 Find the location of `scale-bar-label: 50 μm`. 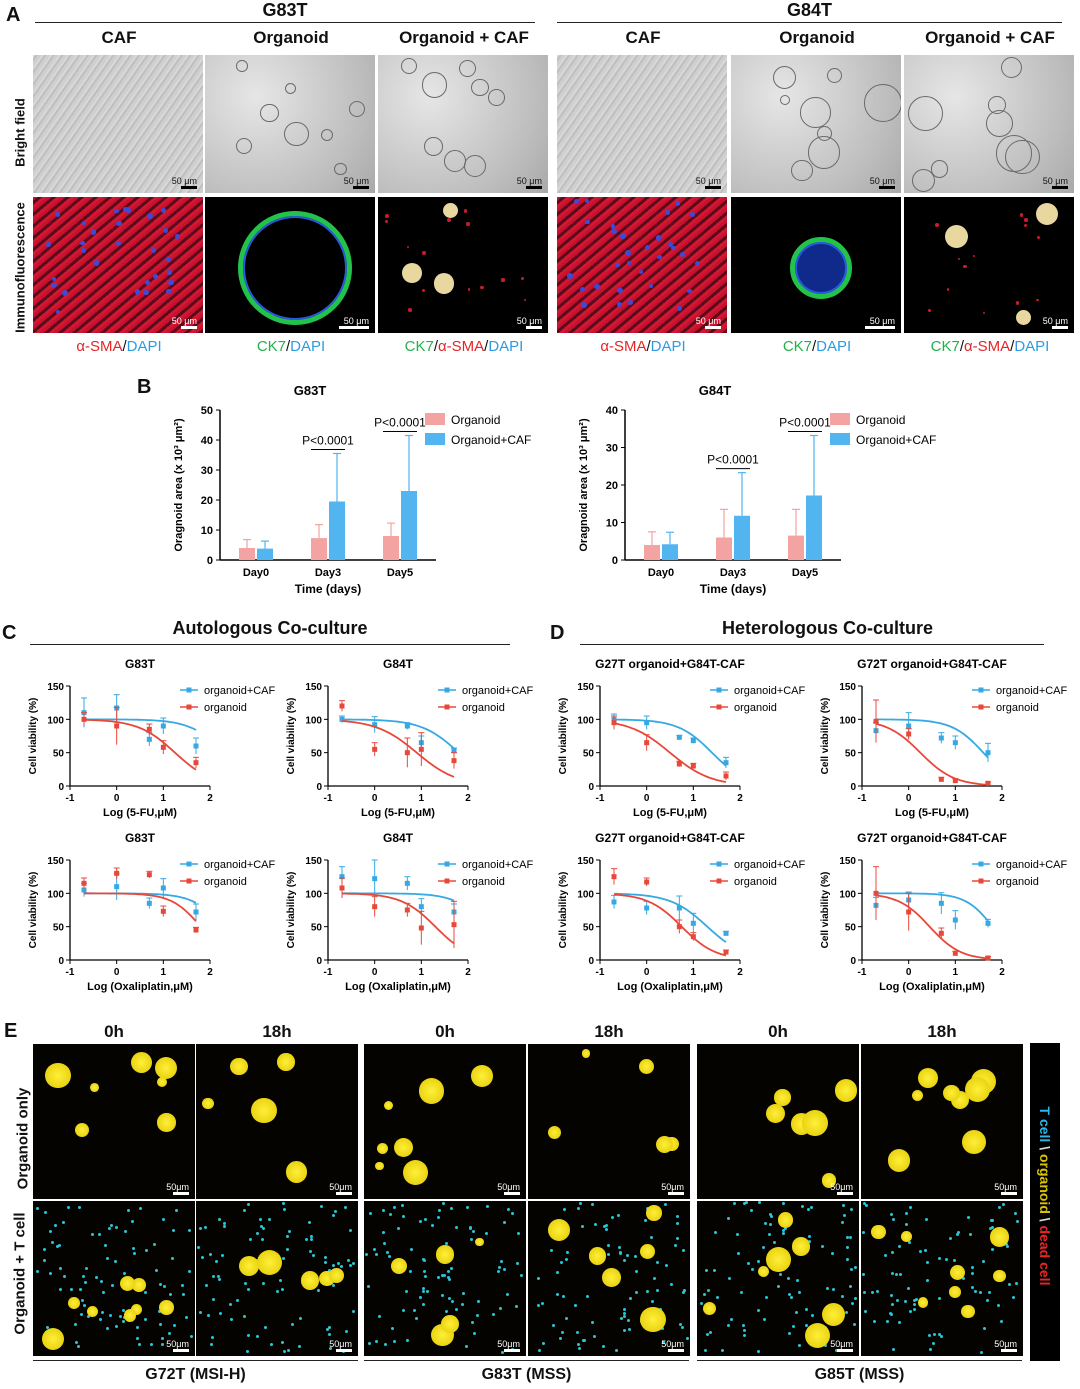

scale-bar-label: 50 μm is located at coordinates (184, 321).